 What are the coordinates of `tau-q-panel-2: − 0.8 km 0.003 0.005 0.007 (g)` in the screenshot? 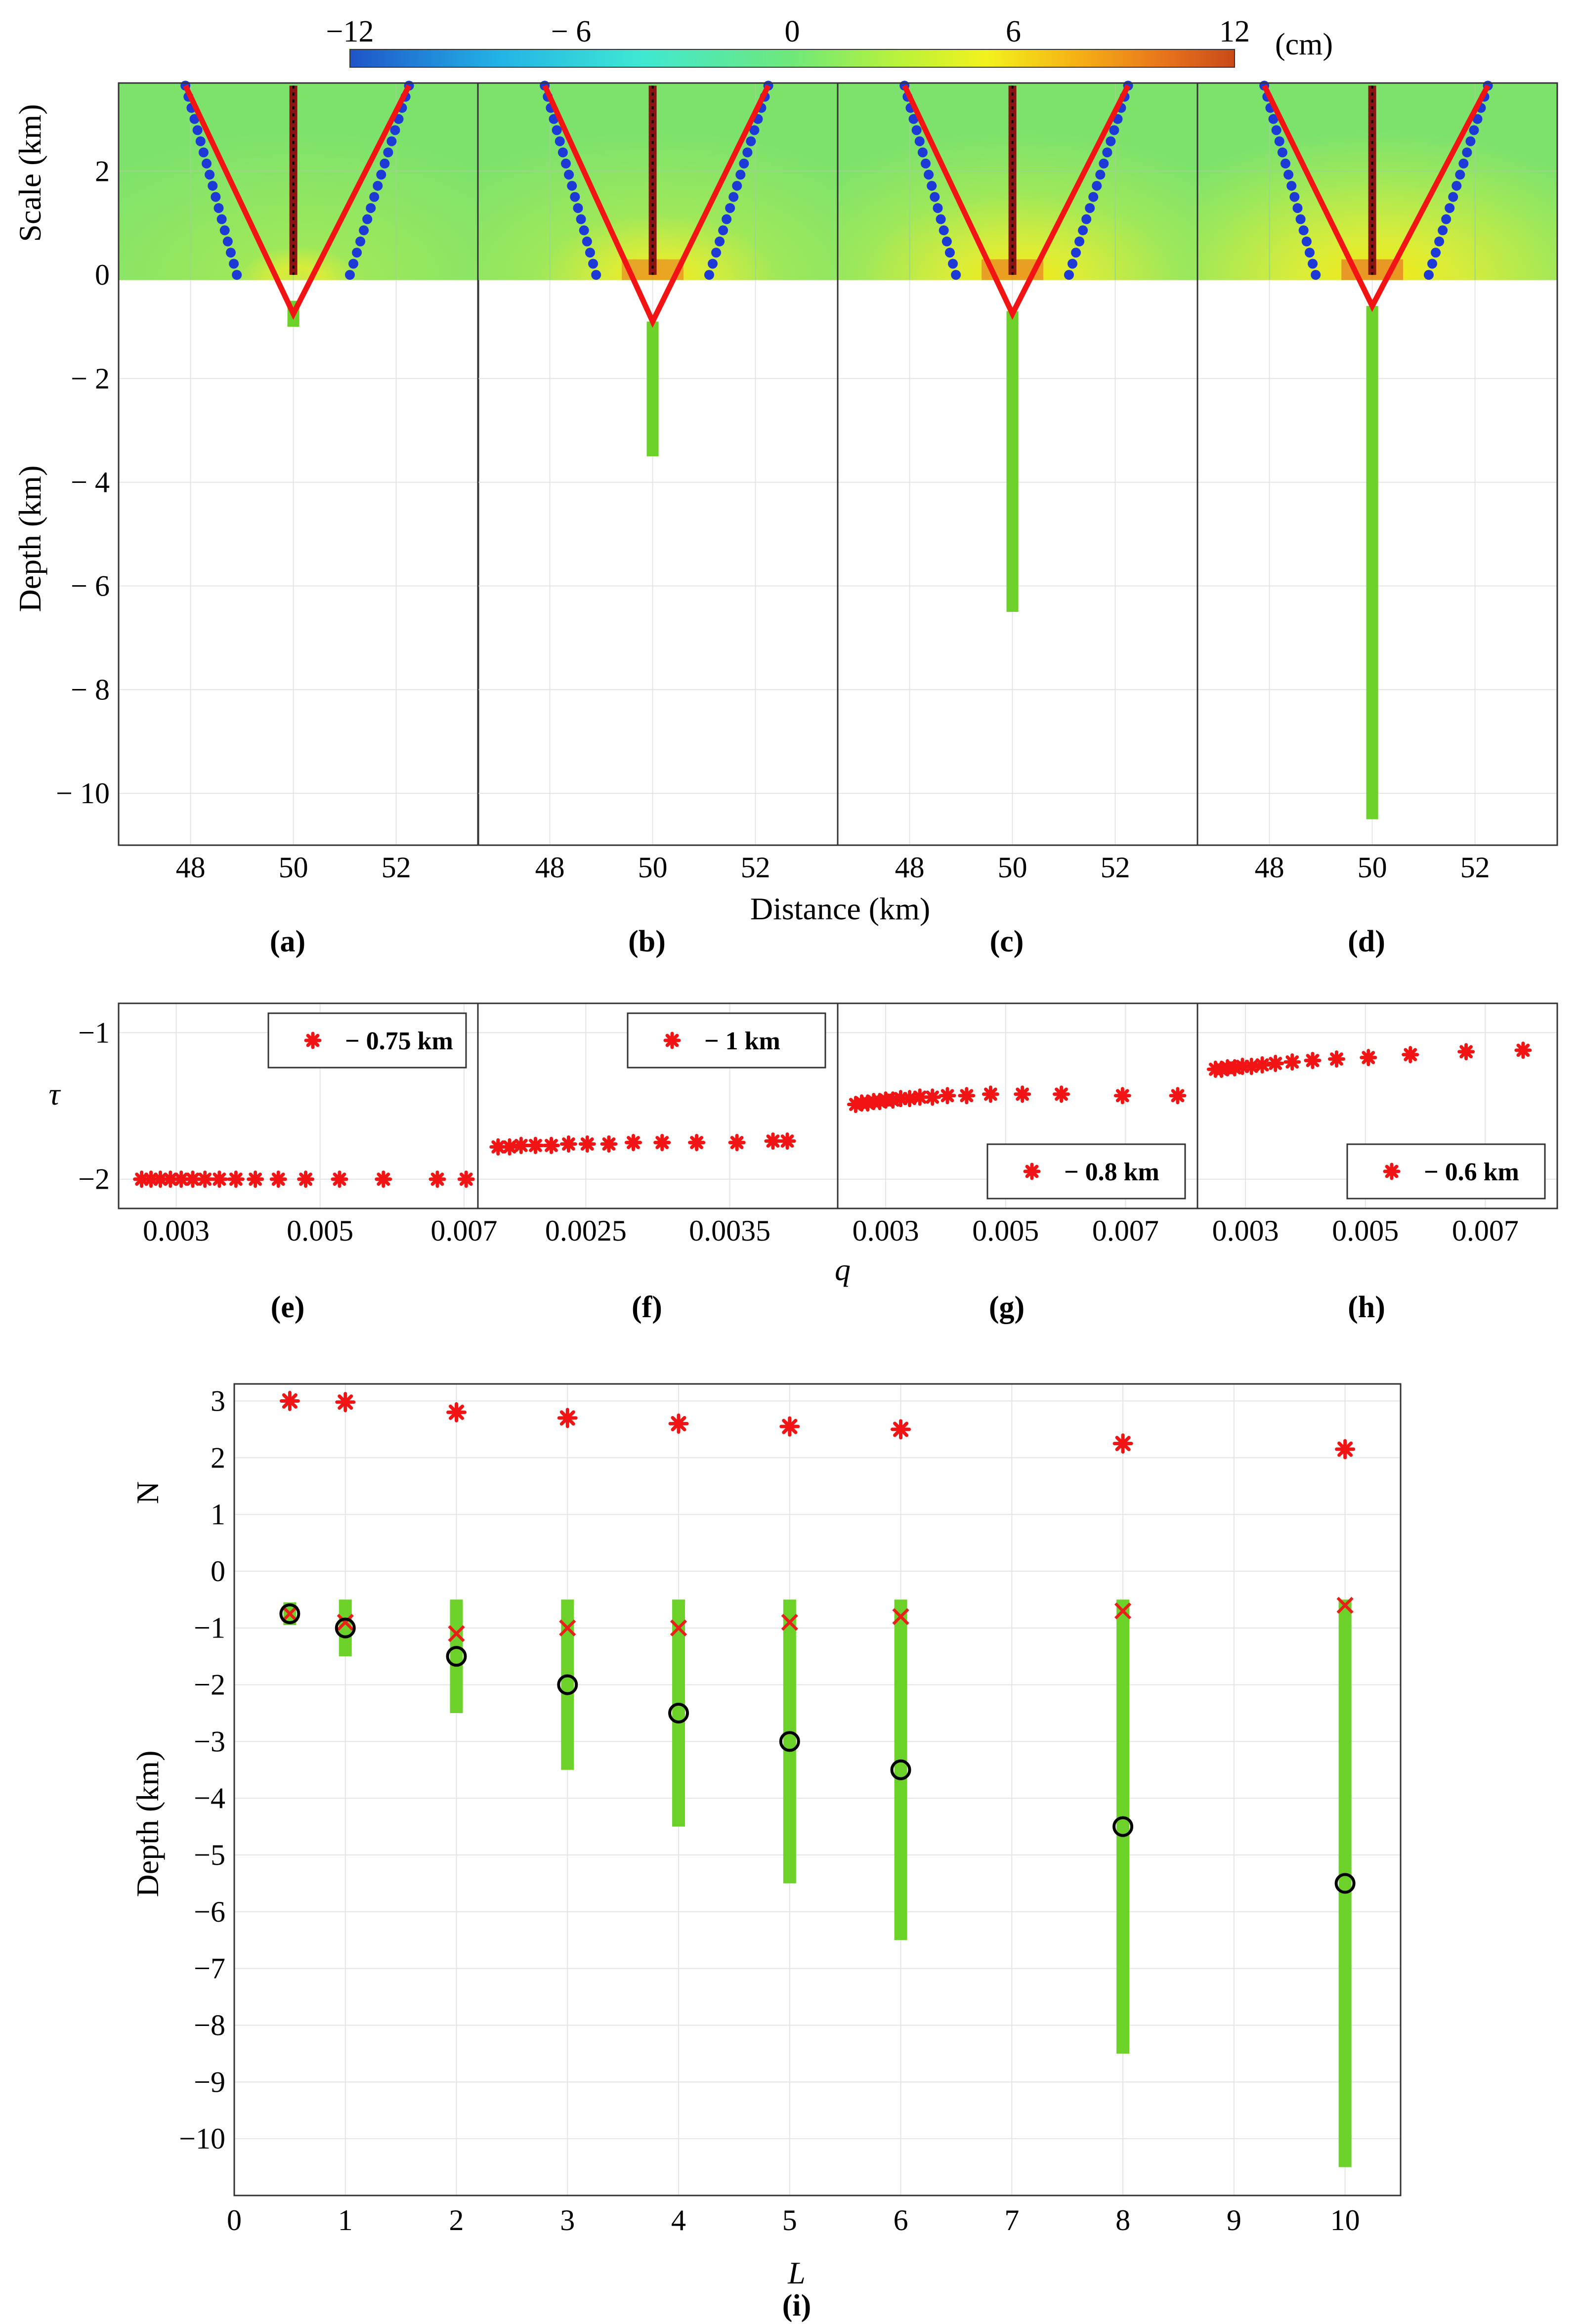 It's located at (1018, 1163).